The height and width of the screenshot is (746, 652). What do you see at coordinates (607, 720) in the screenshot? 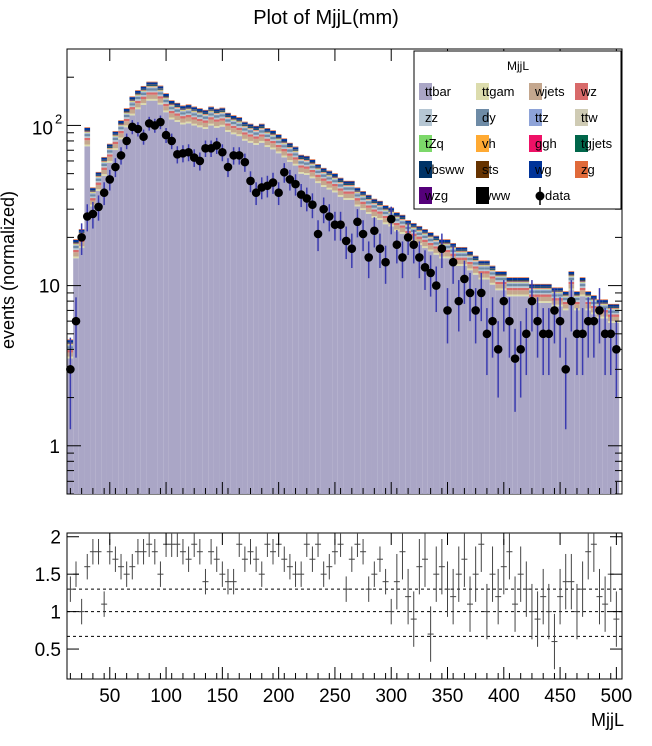
I see `x-axis-label: MjjL` at bounding box center [607, 720].